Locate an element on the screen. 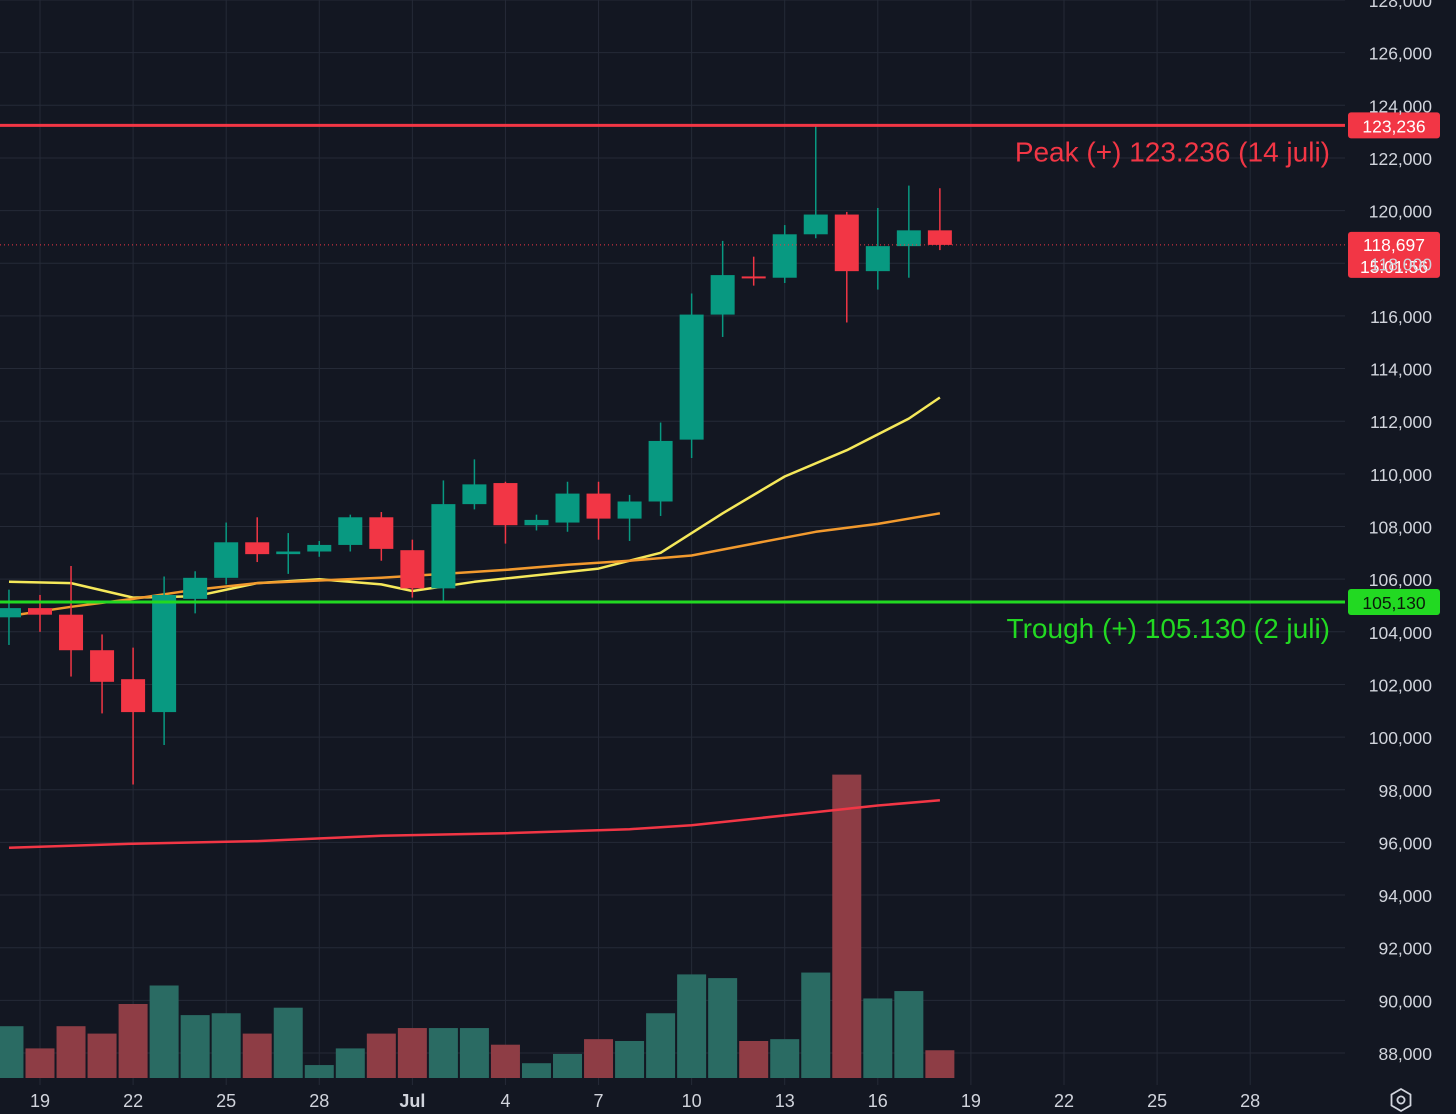  price-tick-label: 118,000 is located at coordinates (1401, 264).